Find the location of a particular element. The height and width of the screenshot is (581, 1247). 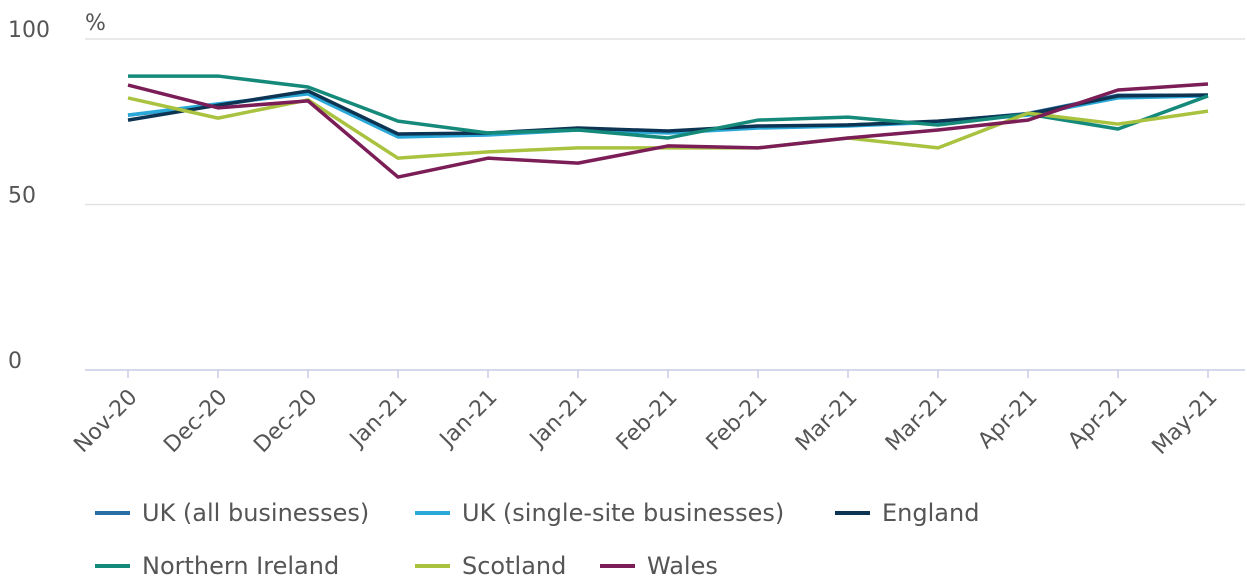

legend-label: Scotland is located at coordinates (514, 566).